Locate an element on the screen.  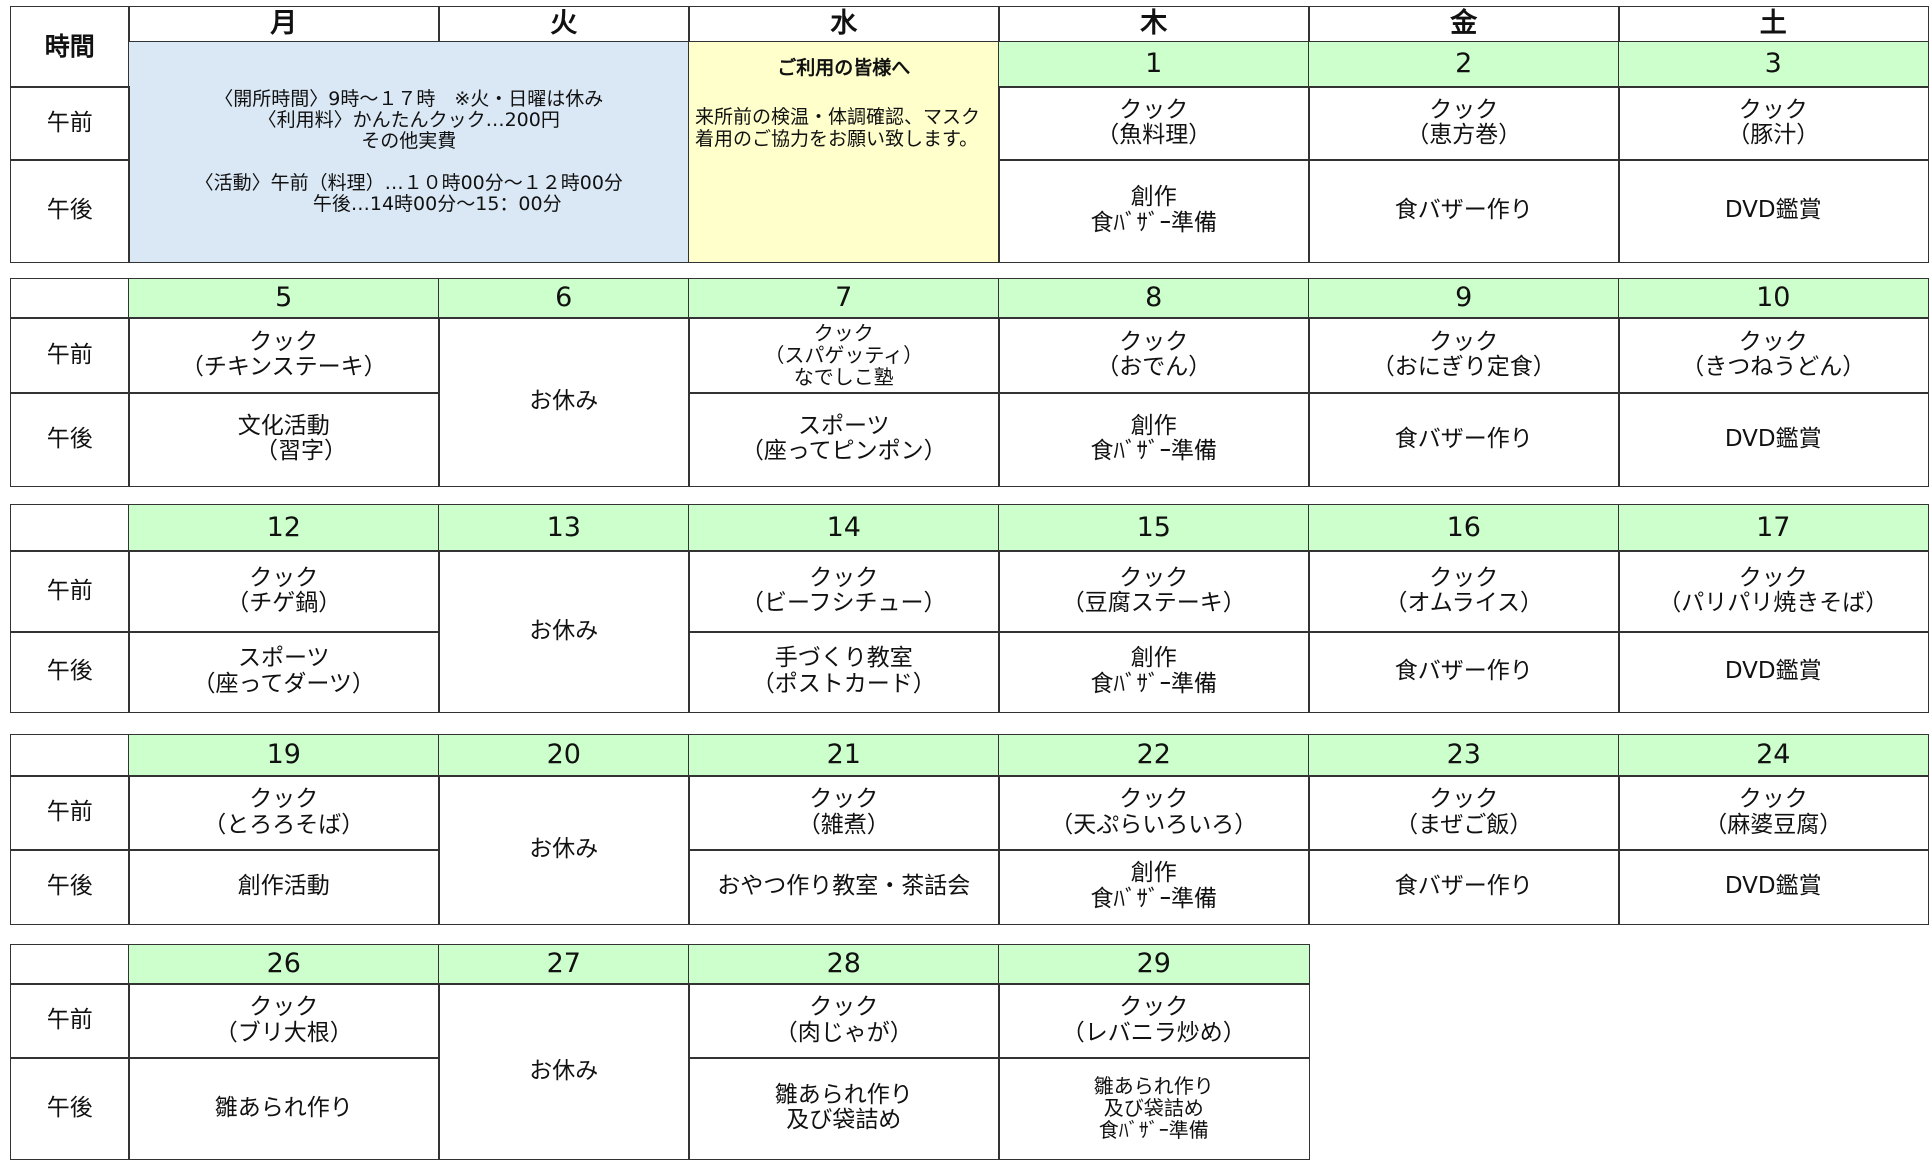
day-header: 金 is located at coordinates (1464, 24).